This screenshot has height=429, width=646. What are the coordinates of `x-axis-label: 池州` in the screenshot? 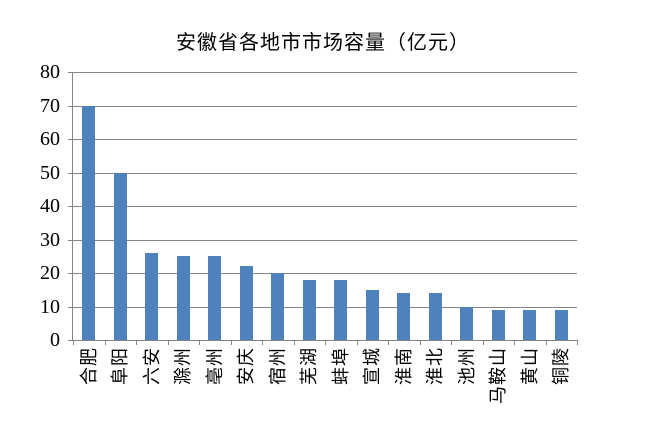 It's located at (467, 383).